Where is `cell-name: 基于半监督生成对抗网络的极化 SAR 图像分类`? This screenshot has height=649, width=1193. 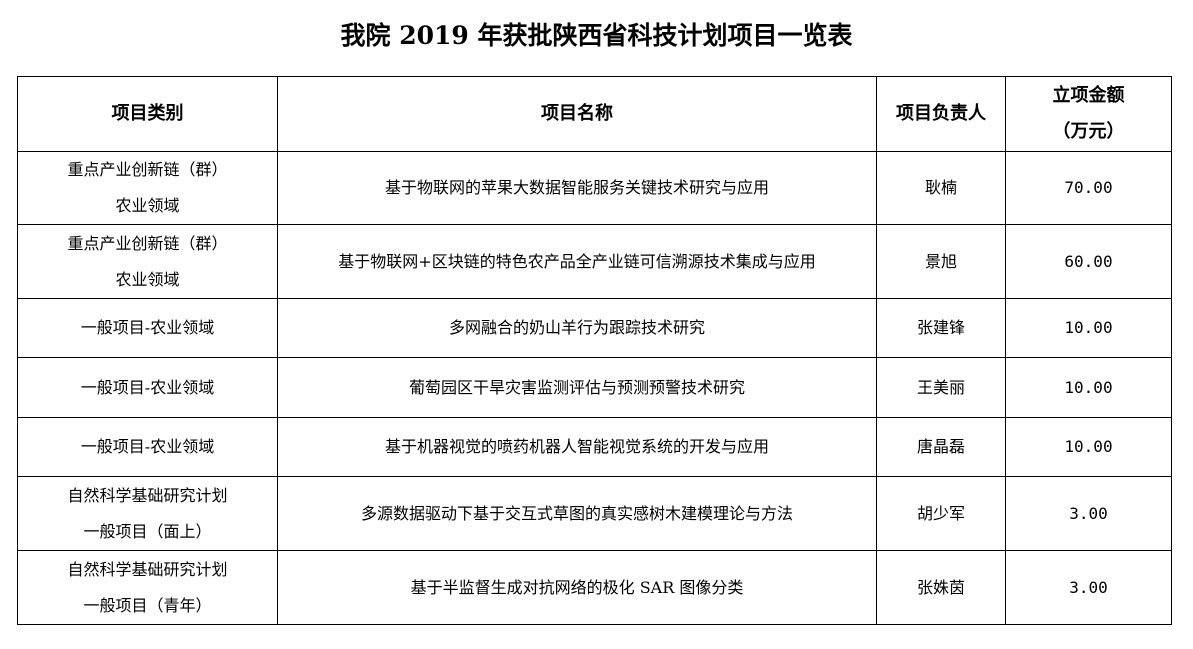 cell-name: 基于半监督生成对抗网络的极化 SAR 图像分类 is located at coordinates (577, 587).